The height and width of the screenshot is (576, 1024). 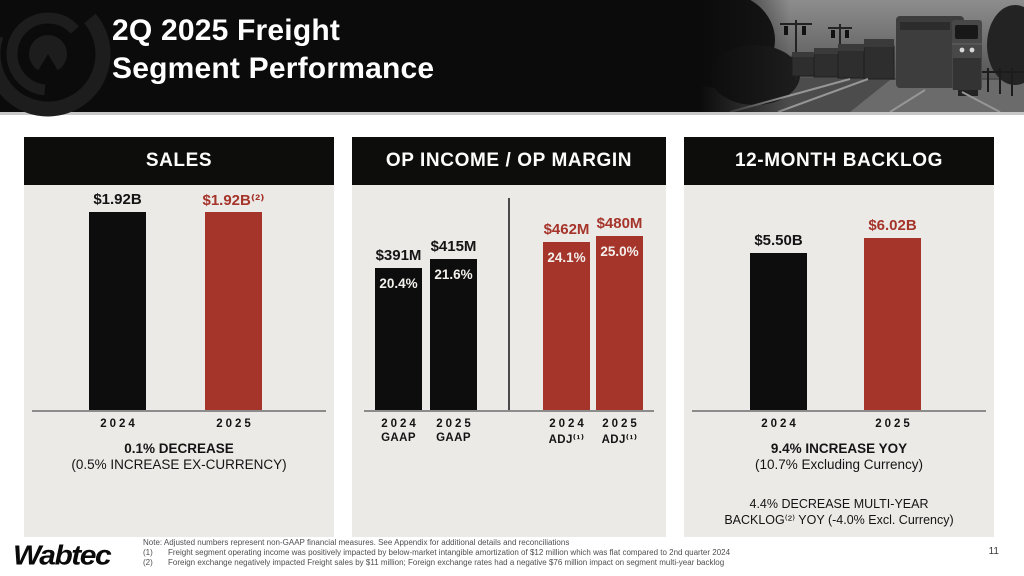 What do you see at coordinates (839, 504) in the screenshot?
I see `backlog-multiyear-line1: 4.4% DECREASE MULTI-YEAR` at bounding box center [839, 504].